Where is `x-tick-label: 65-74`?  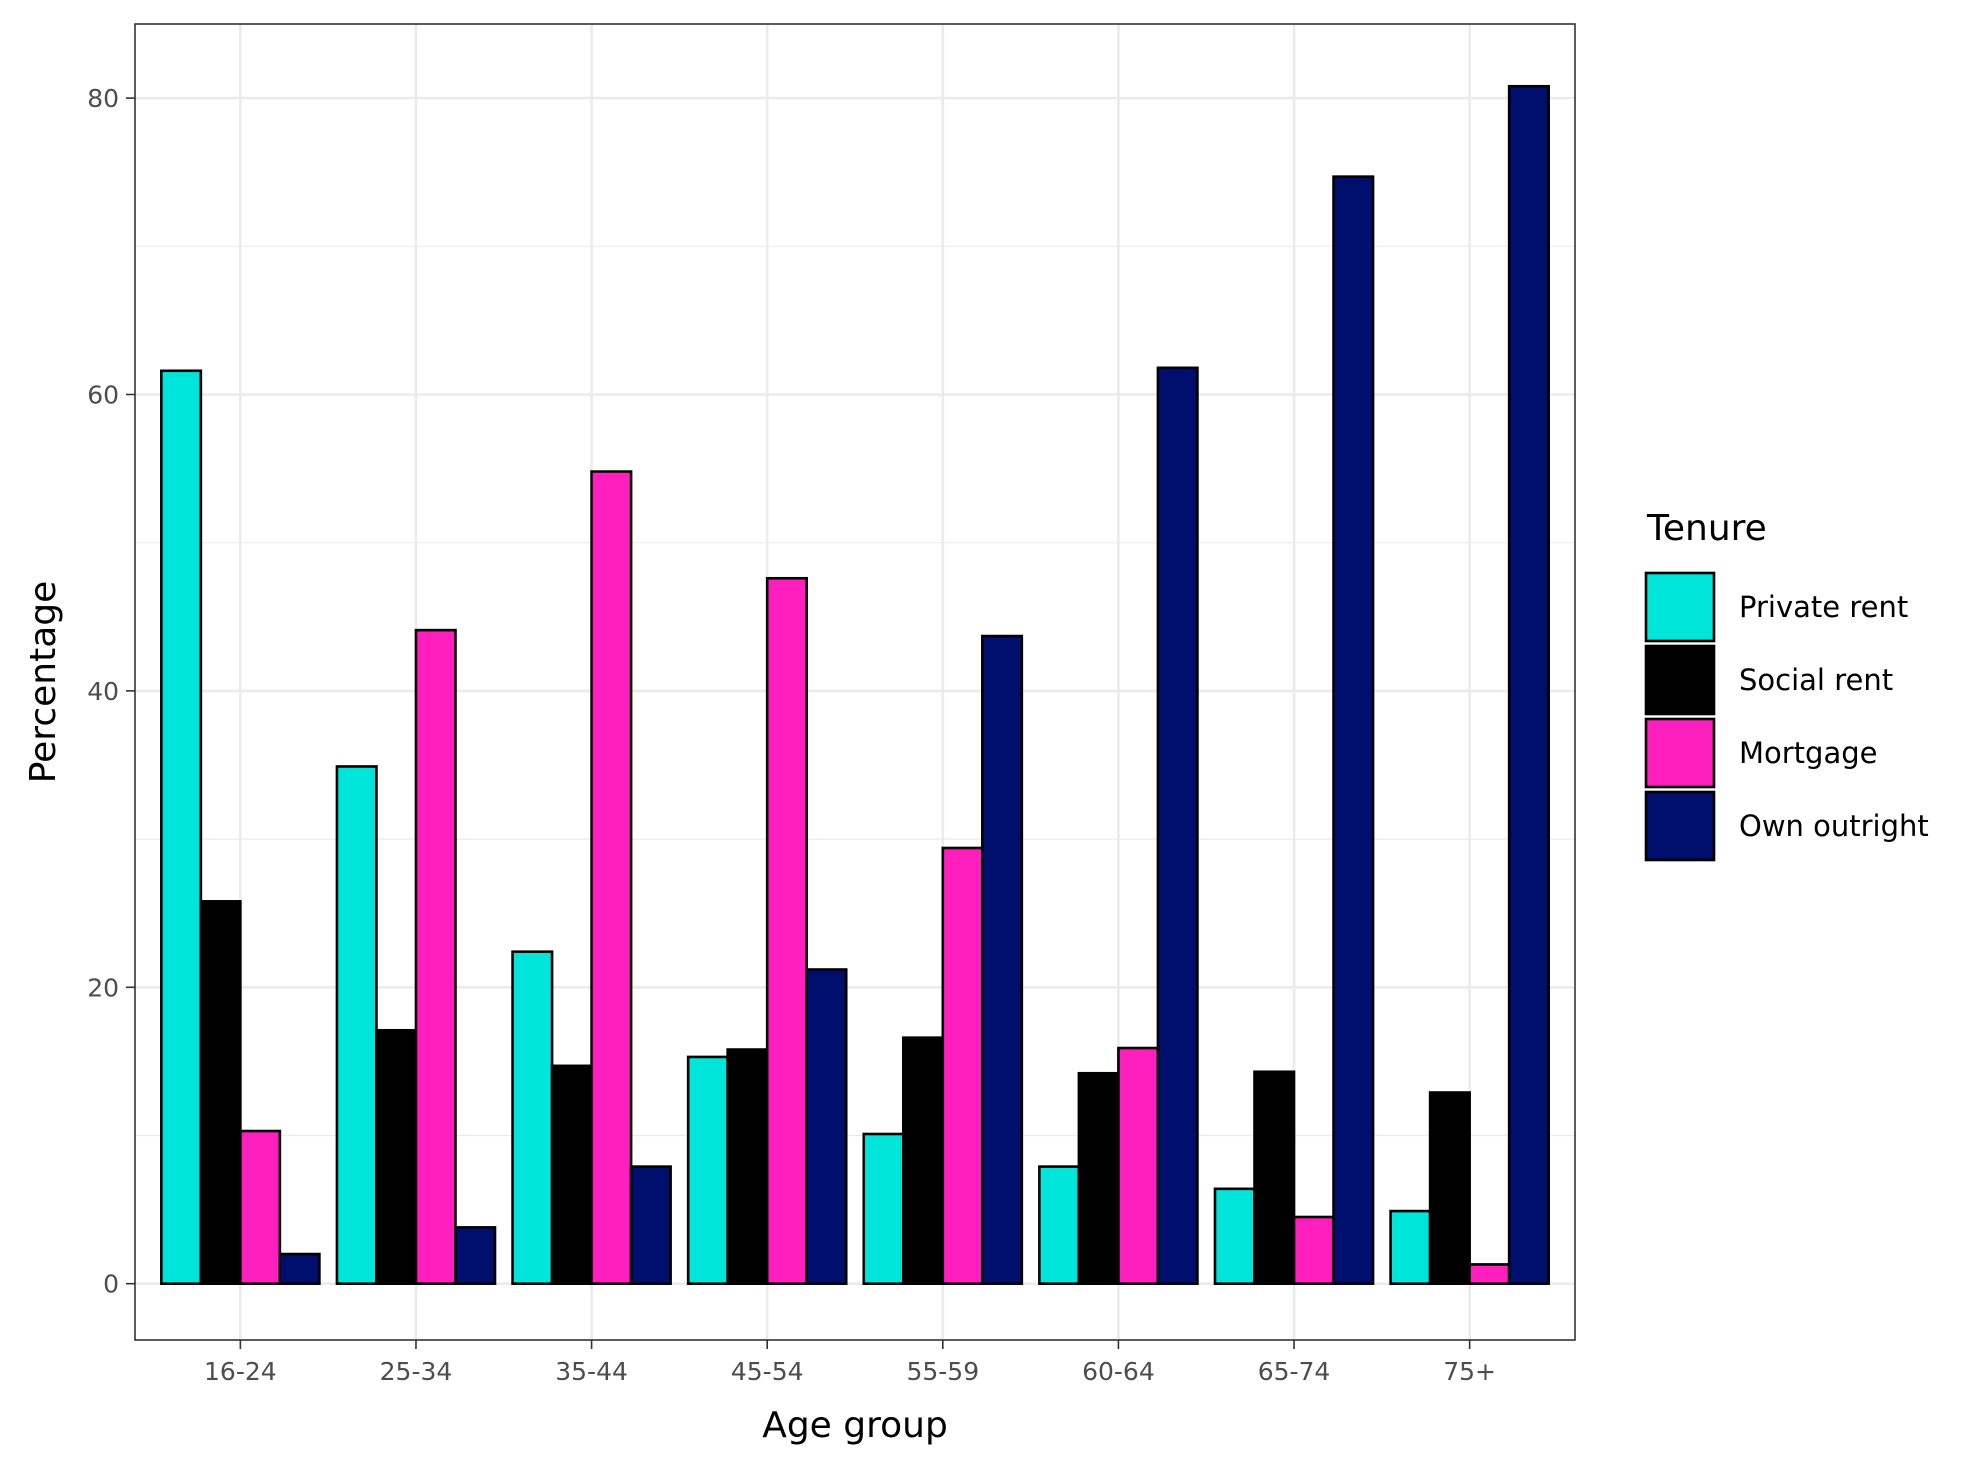 x-tick-label: 65-74 is located at coordinates (1294, 1371).